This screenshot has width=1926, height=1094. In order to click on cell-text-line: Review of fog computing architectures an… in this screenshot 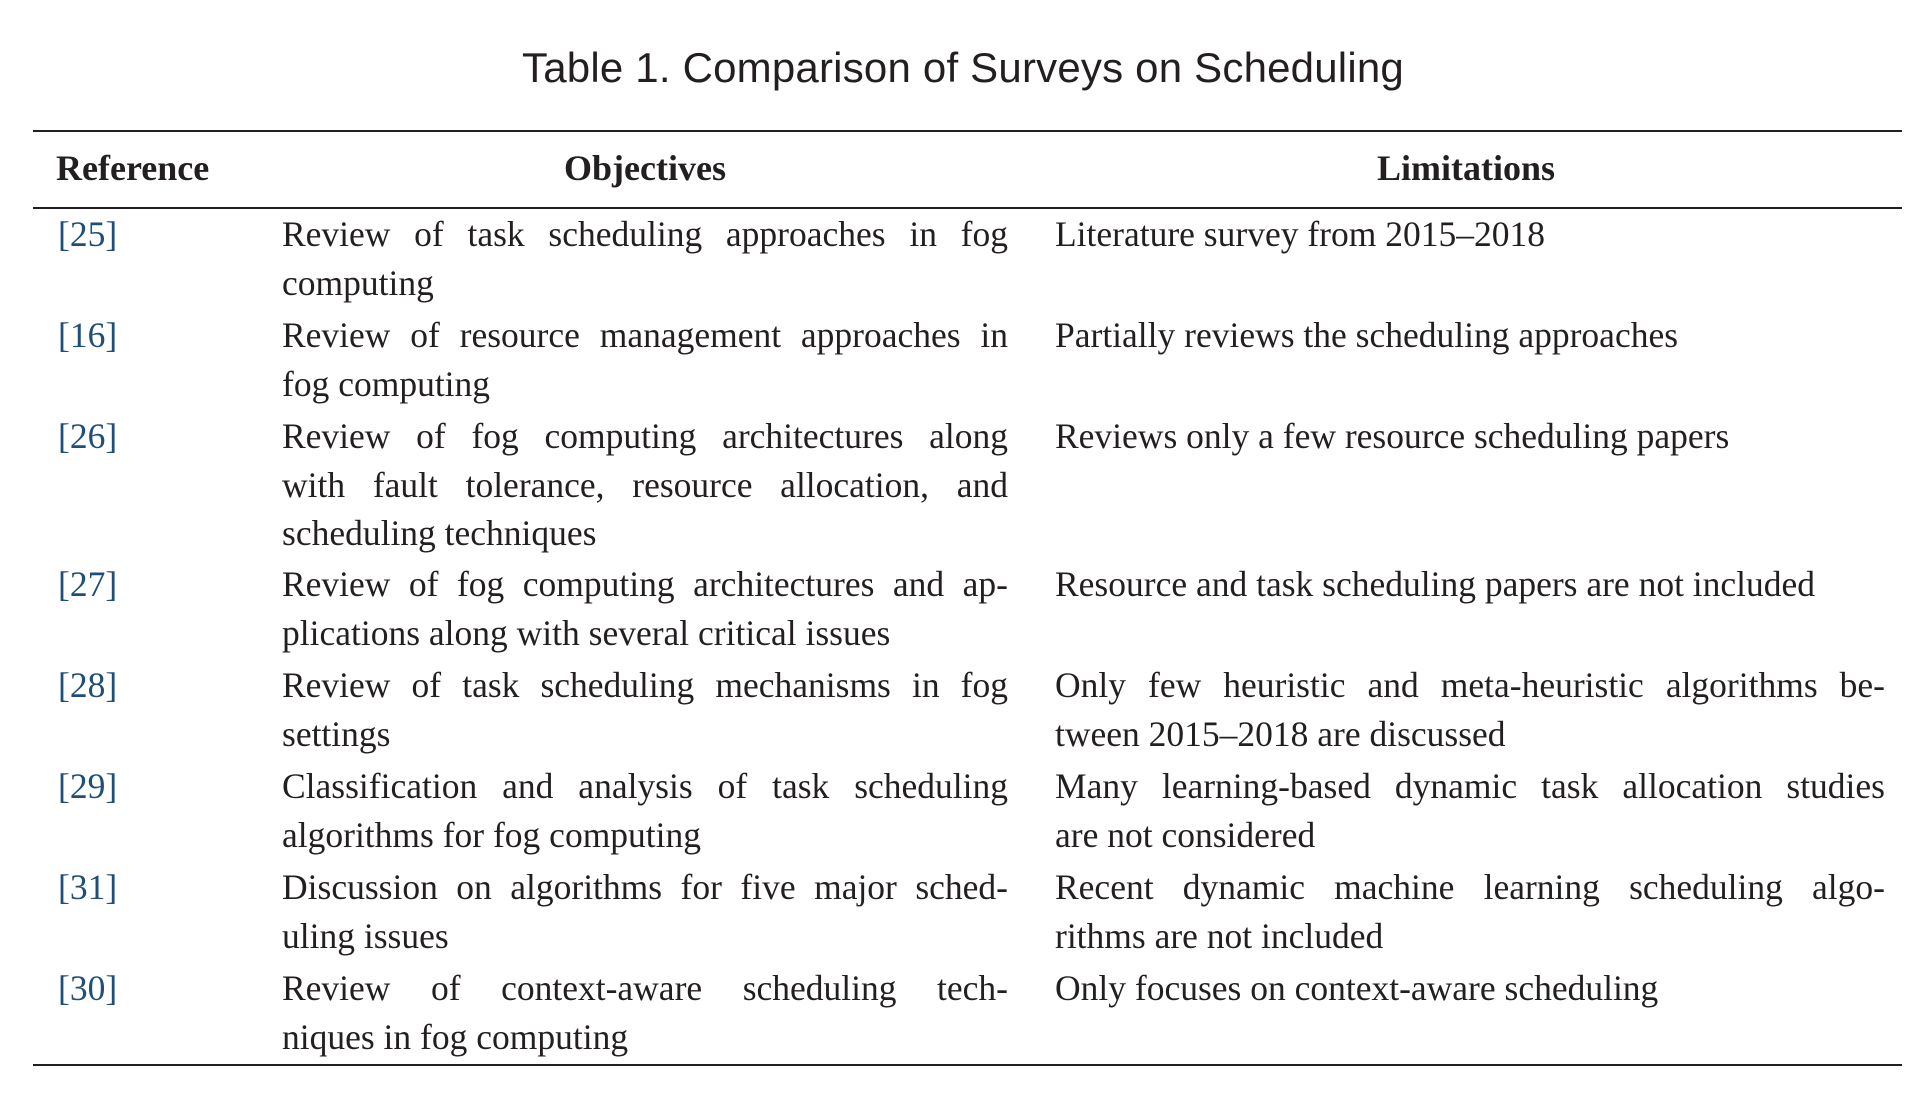, I will do `click(645, 584)`.